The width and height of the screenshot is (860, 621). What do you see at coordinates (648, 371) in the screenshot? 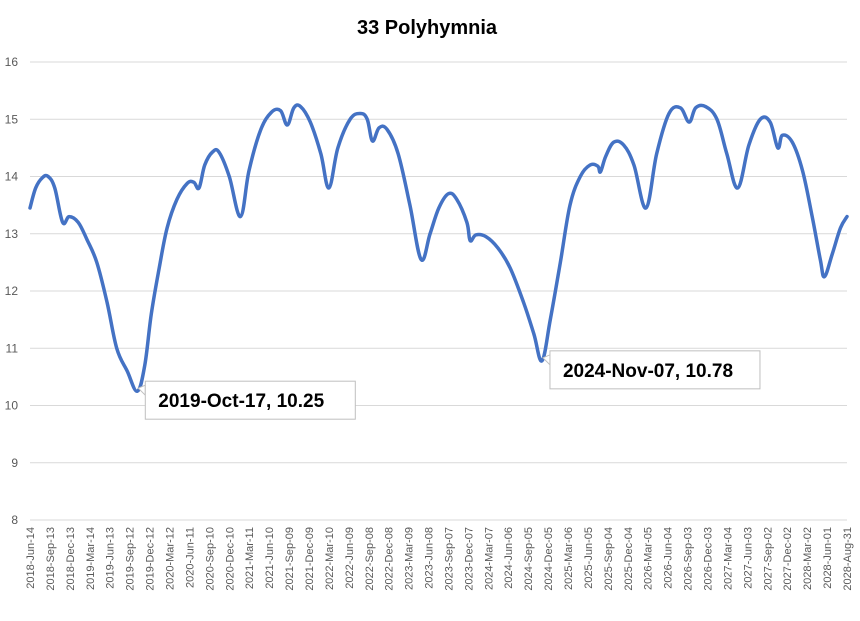
I see `callout-label: 2024-Nov-07, 10.78` at bounding box center [648, 371].